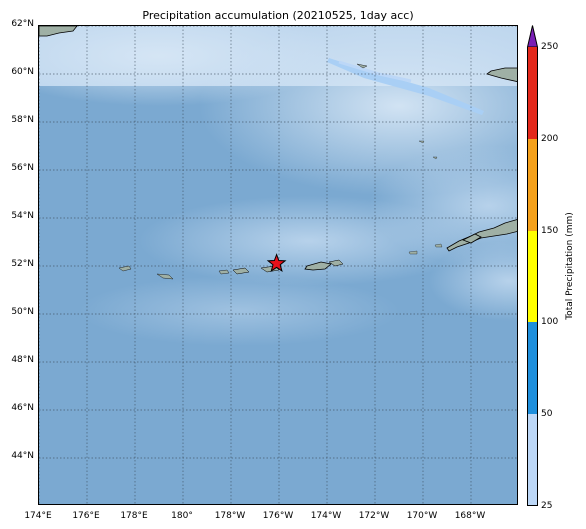  Describe the element at coordinates (309, 241) in the screenshot. I see `cloud-band-middle` at that location.